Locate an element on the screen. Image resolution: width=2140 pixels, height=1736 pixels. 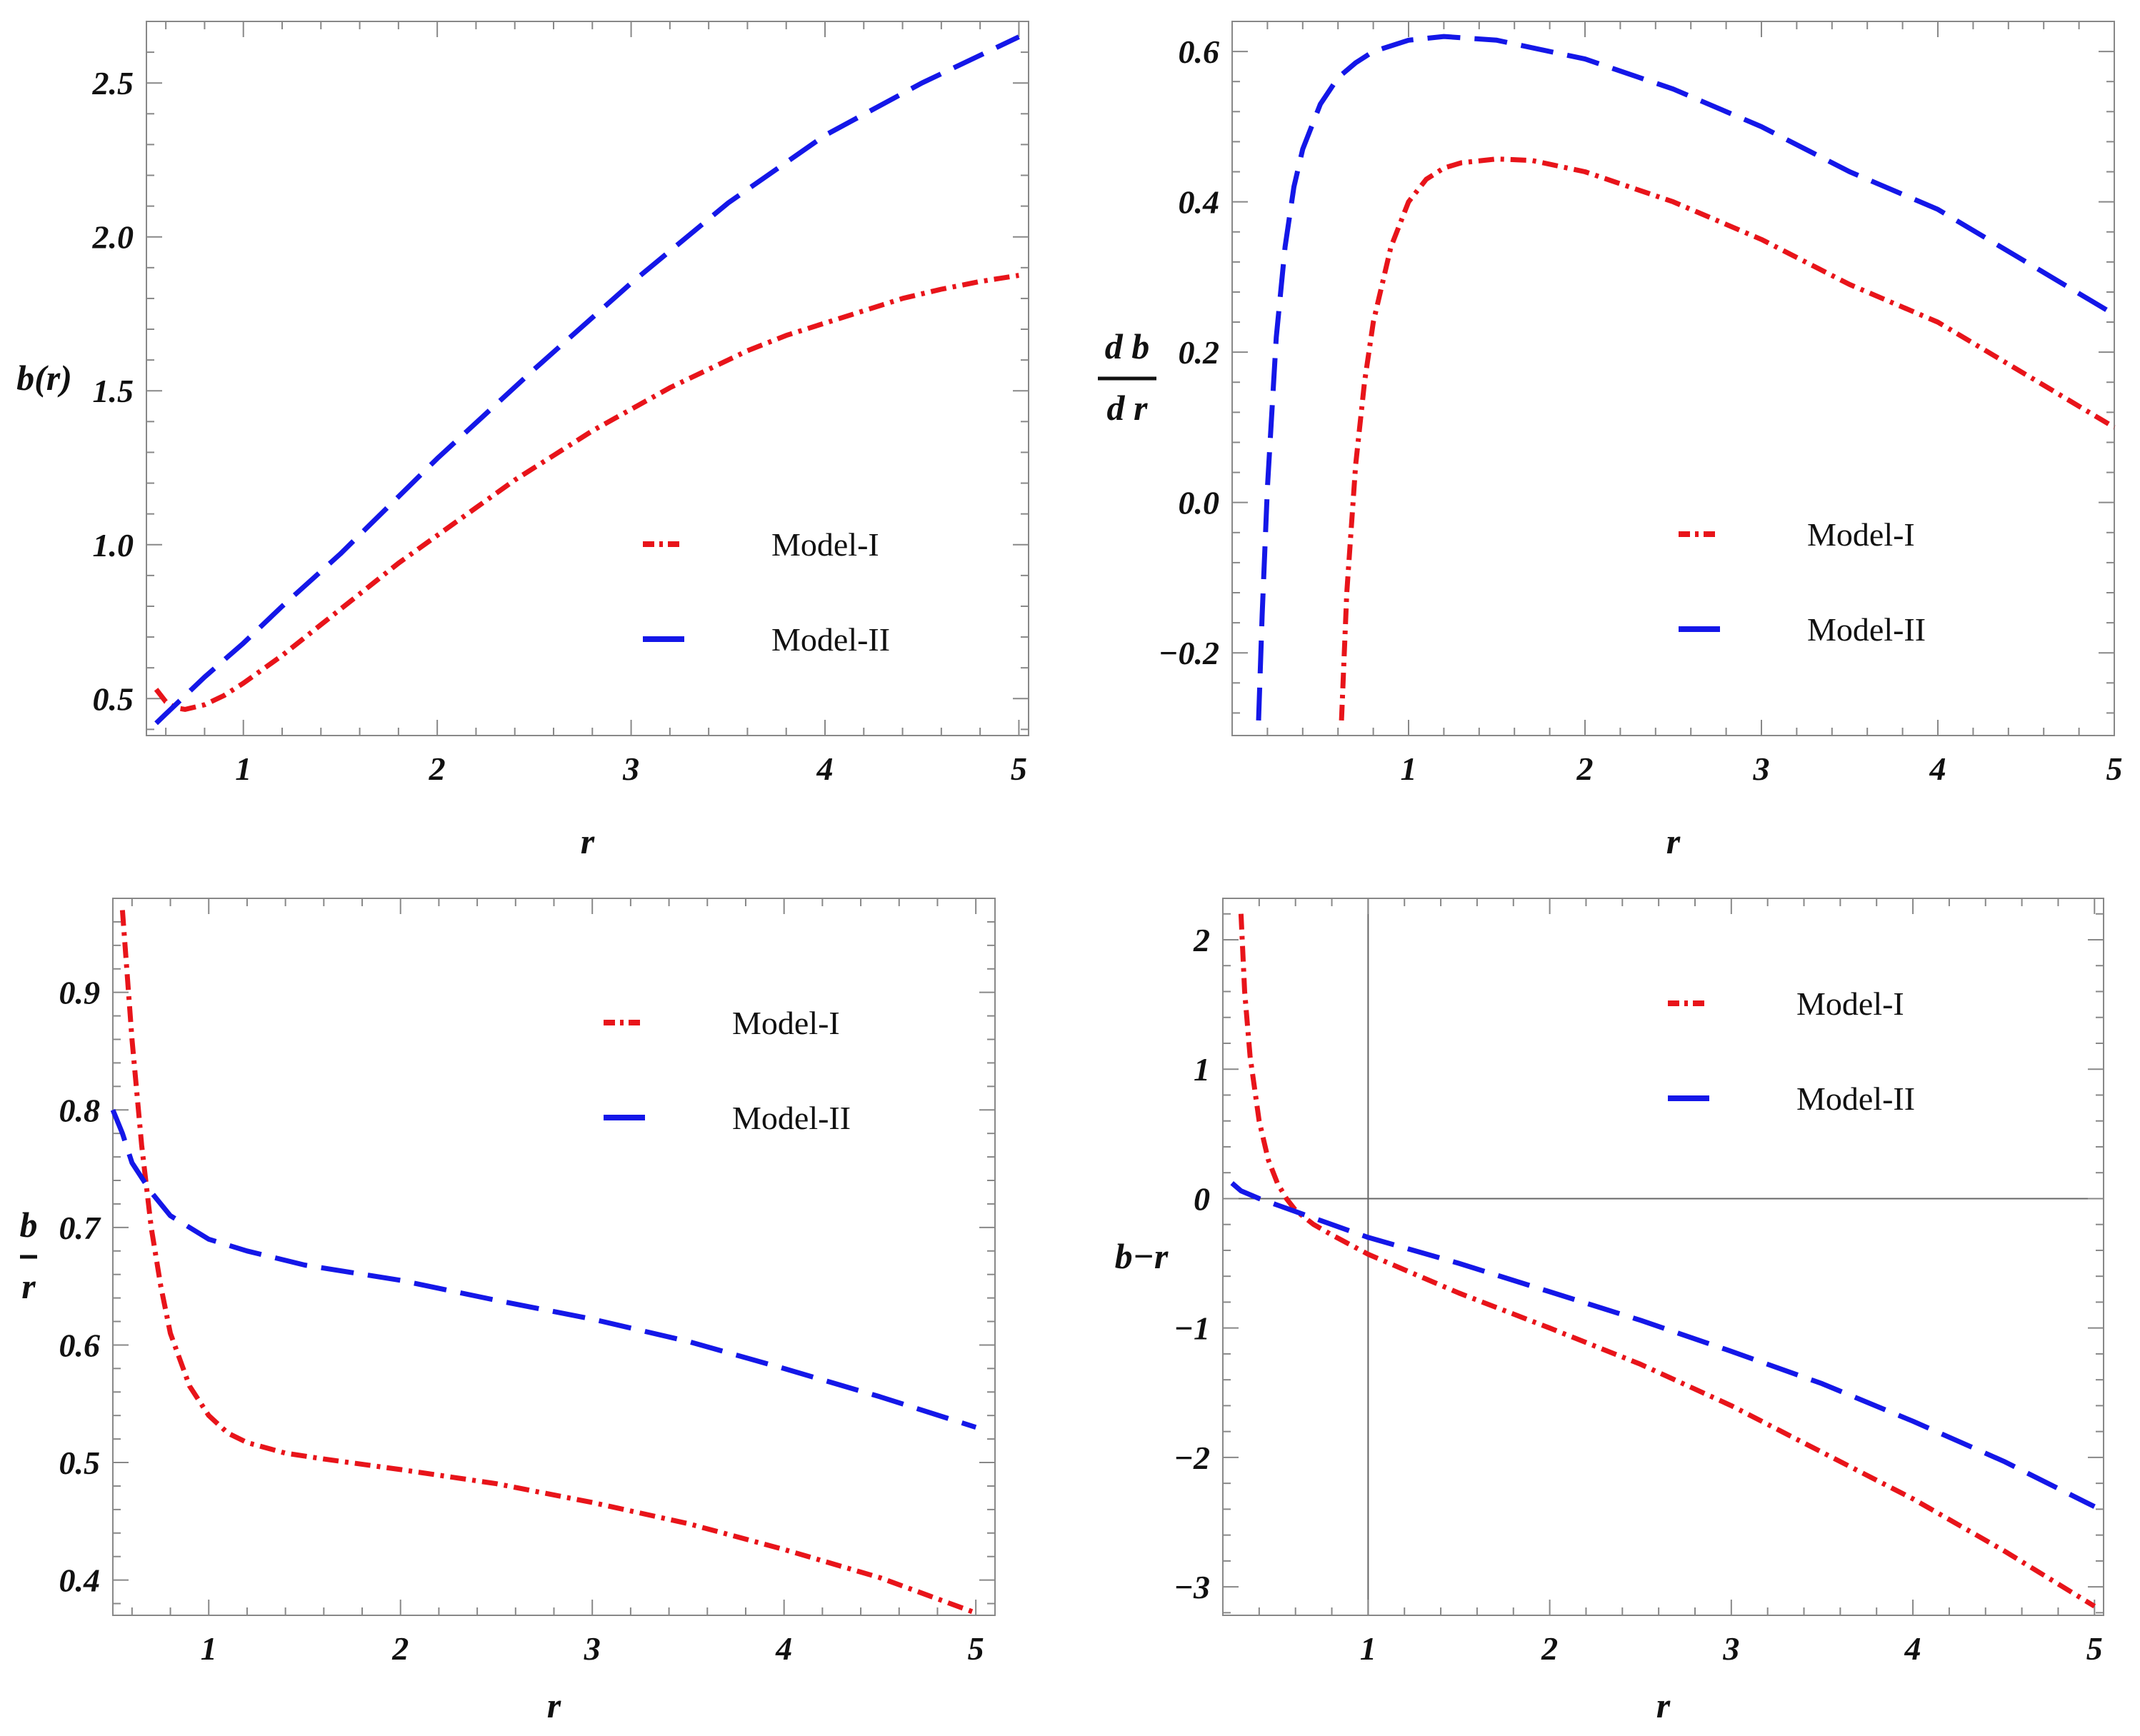
y-tick-label: 0.7 is located at coordinates (80, 1228).